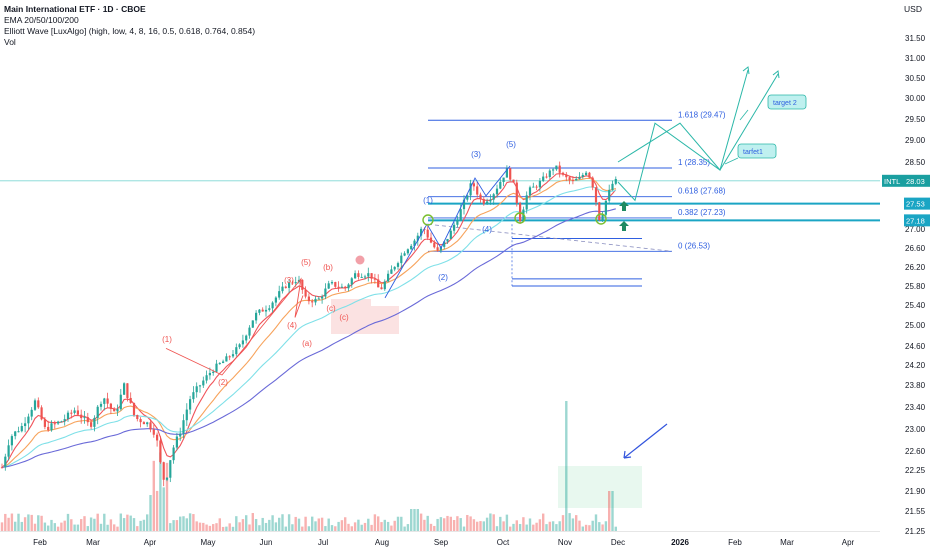  I want to click on wave-label: (c), so click(344, 317).